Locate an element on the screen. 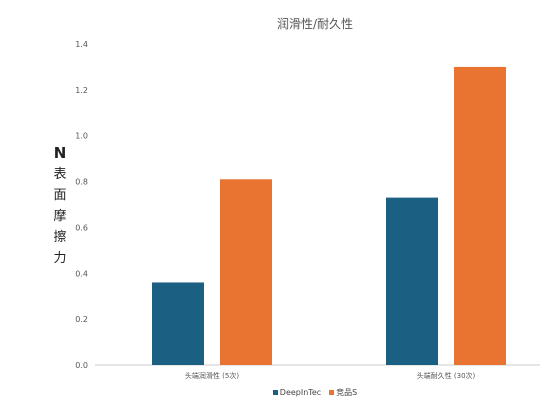 The image size is (554, 411). y-tick-label: 0.0 is located at coordinates (81, 365).